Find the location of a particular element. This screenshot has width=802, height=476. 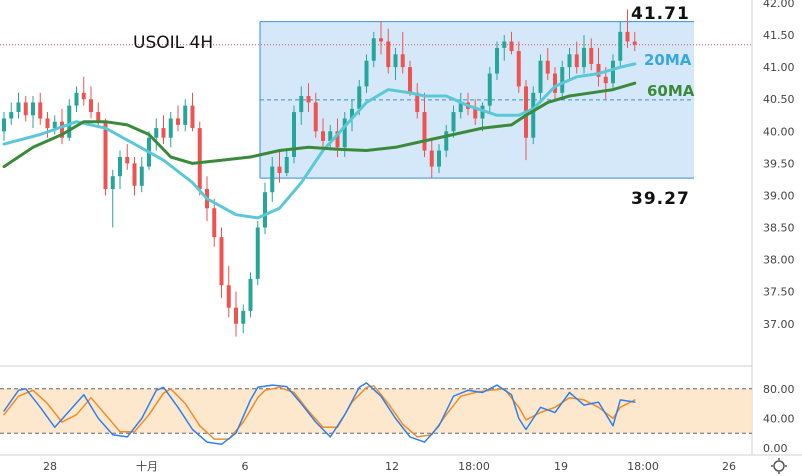

ma60-line is located at coordinates (319, 125).